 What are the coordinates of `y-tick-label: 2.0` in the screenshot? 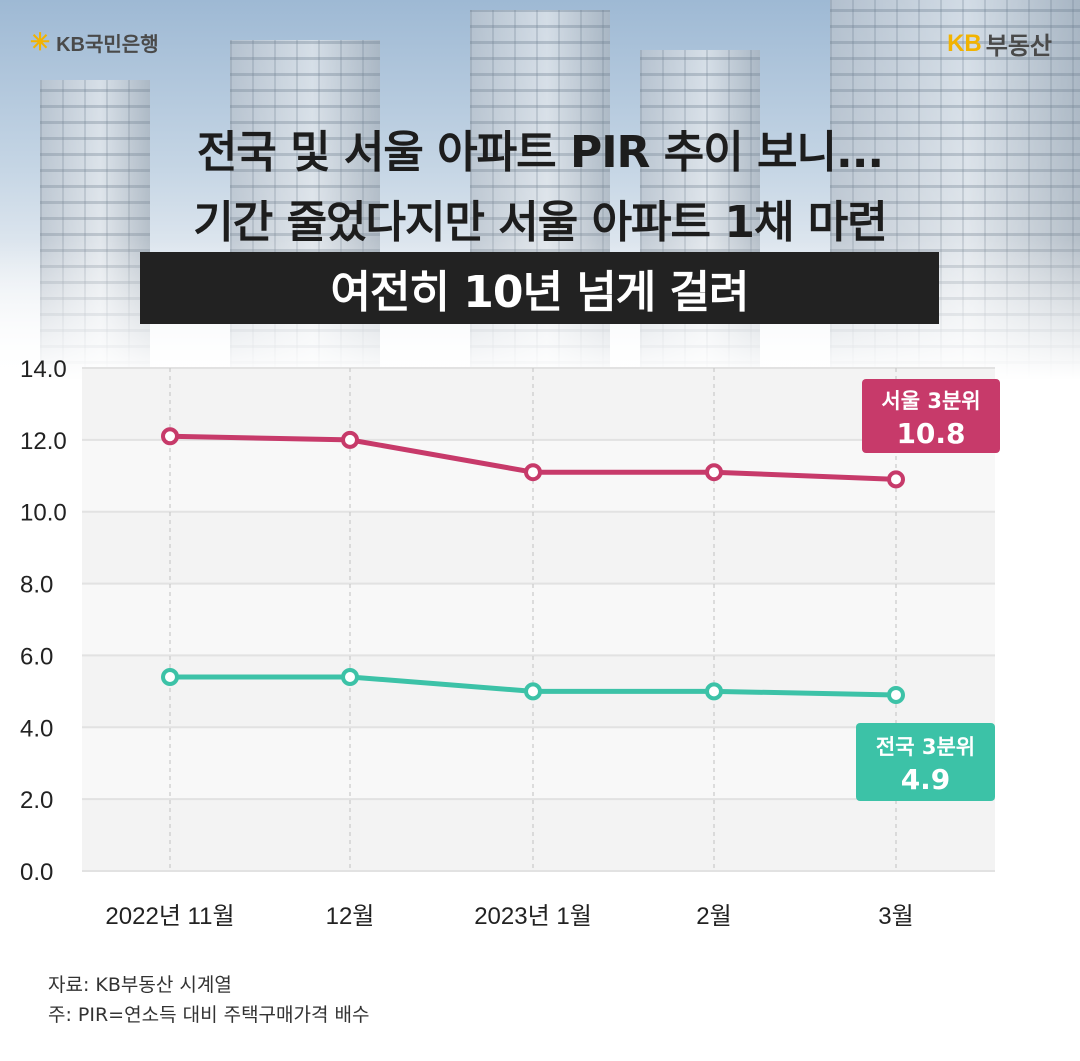 It's located at (36, 800).